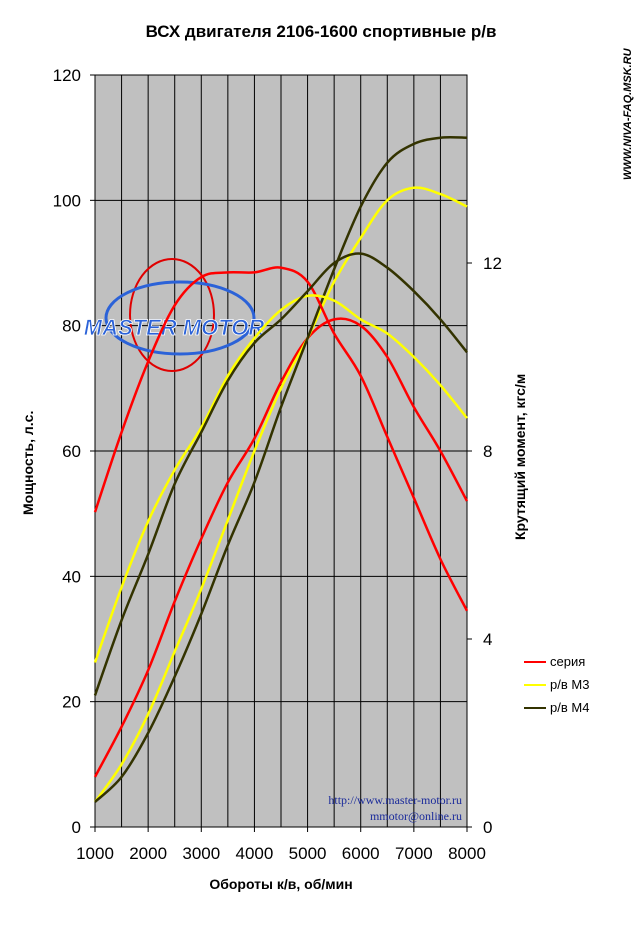 The image size is (642, 932). What do you see at coordinates (556, 661) in the screenshot?
I see `legend-item: серия` at bounding box center [556, 661].